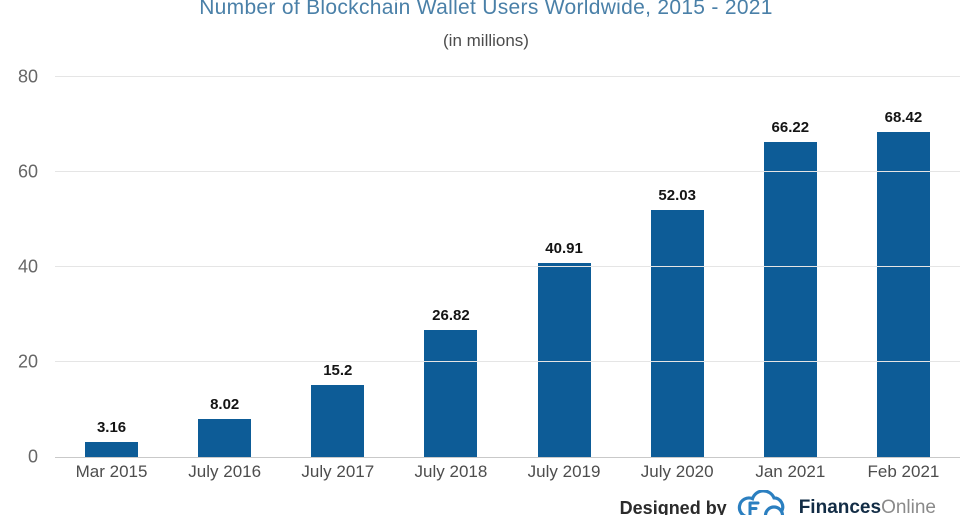 The image size is (972, 515). I want to click on x-axis-label: July 2018, so click(451, 471).